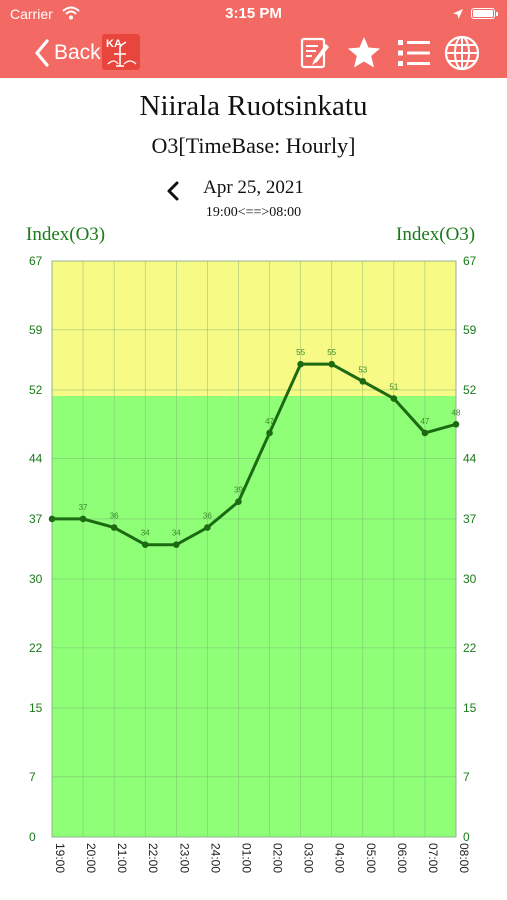  Describe the element at coordinates (238, 490) in the screenshot. I see `data-label-6: 39` at that location.